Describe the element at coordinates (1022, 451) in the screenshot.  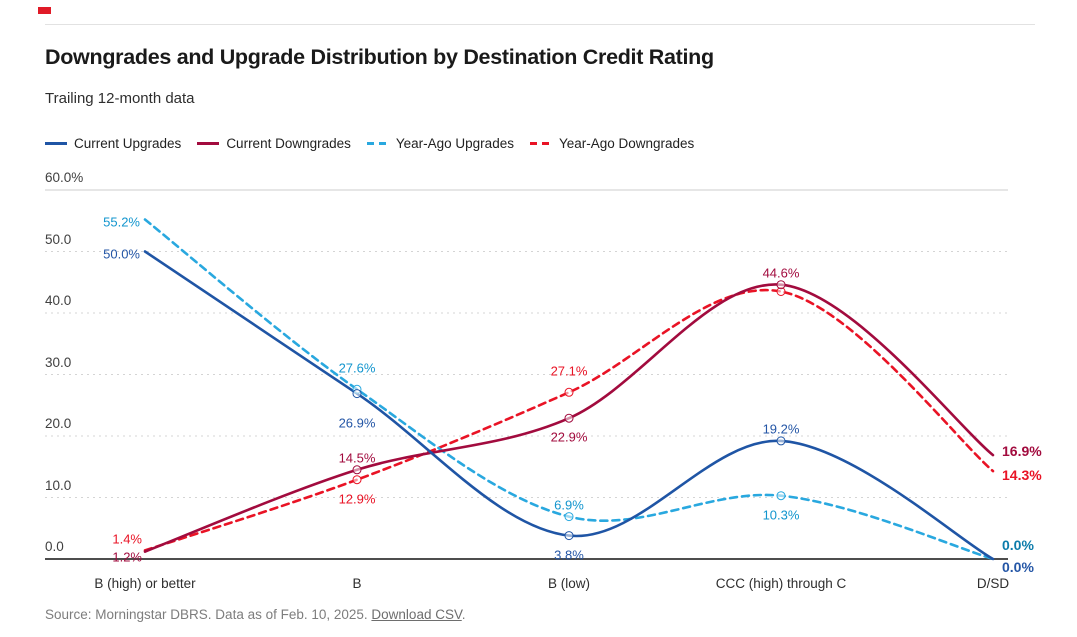
I see `data-label: 16.9%` at that location.